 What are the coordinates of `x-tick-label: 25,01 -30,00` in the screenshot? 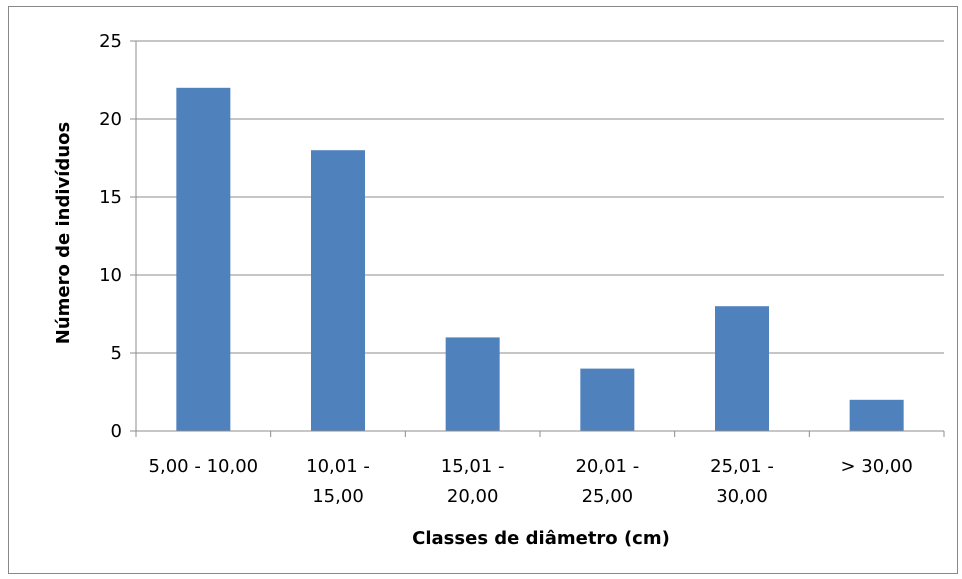 It's located at (742, 481).